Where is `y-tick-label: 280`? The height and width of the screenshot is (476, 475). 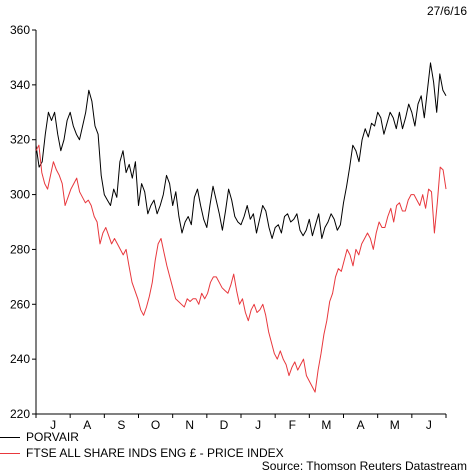 y-tick-label: 280 is located at coordinates (20, 249).